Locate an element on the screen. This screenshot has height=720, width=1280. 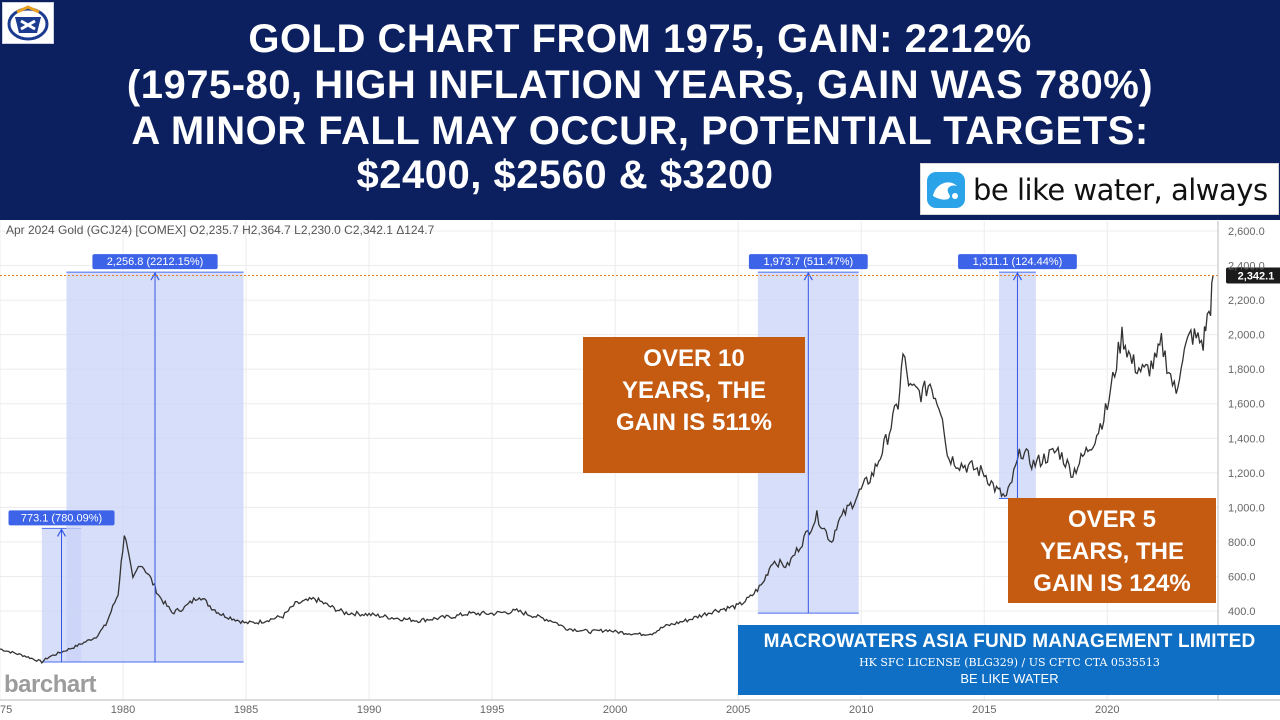
callout-line: GAIN IS 124% is located at coordinates (1112, 583).